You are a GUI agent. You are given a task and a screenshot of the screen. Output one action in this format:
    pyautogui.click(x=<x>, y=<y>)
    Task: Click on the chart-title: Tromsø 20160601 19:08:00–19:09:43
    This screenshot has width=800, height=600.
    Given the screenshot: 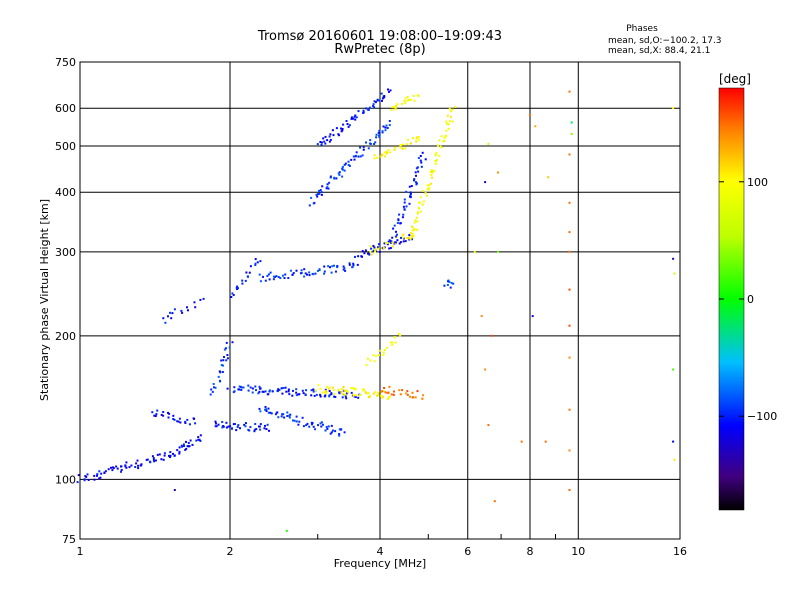 What is the action you would take?
    pyautogui.click(x=379, y=36)
    